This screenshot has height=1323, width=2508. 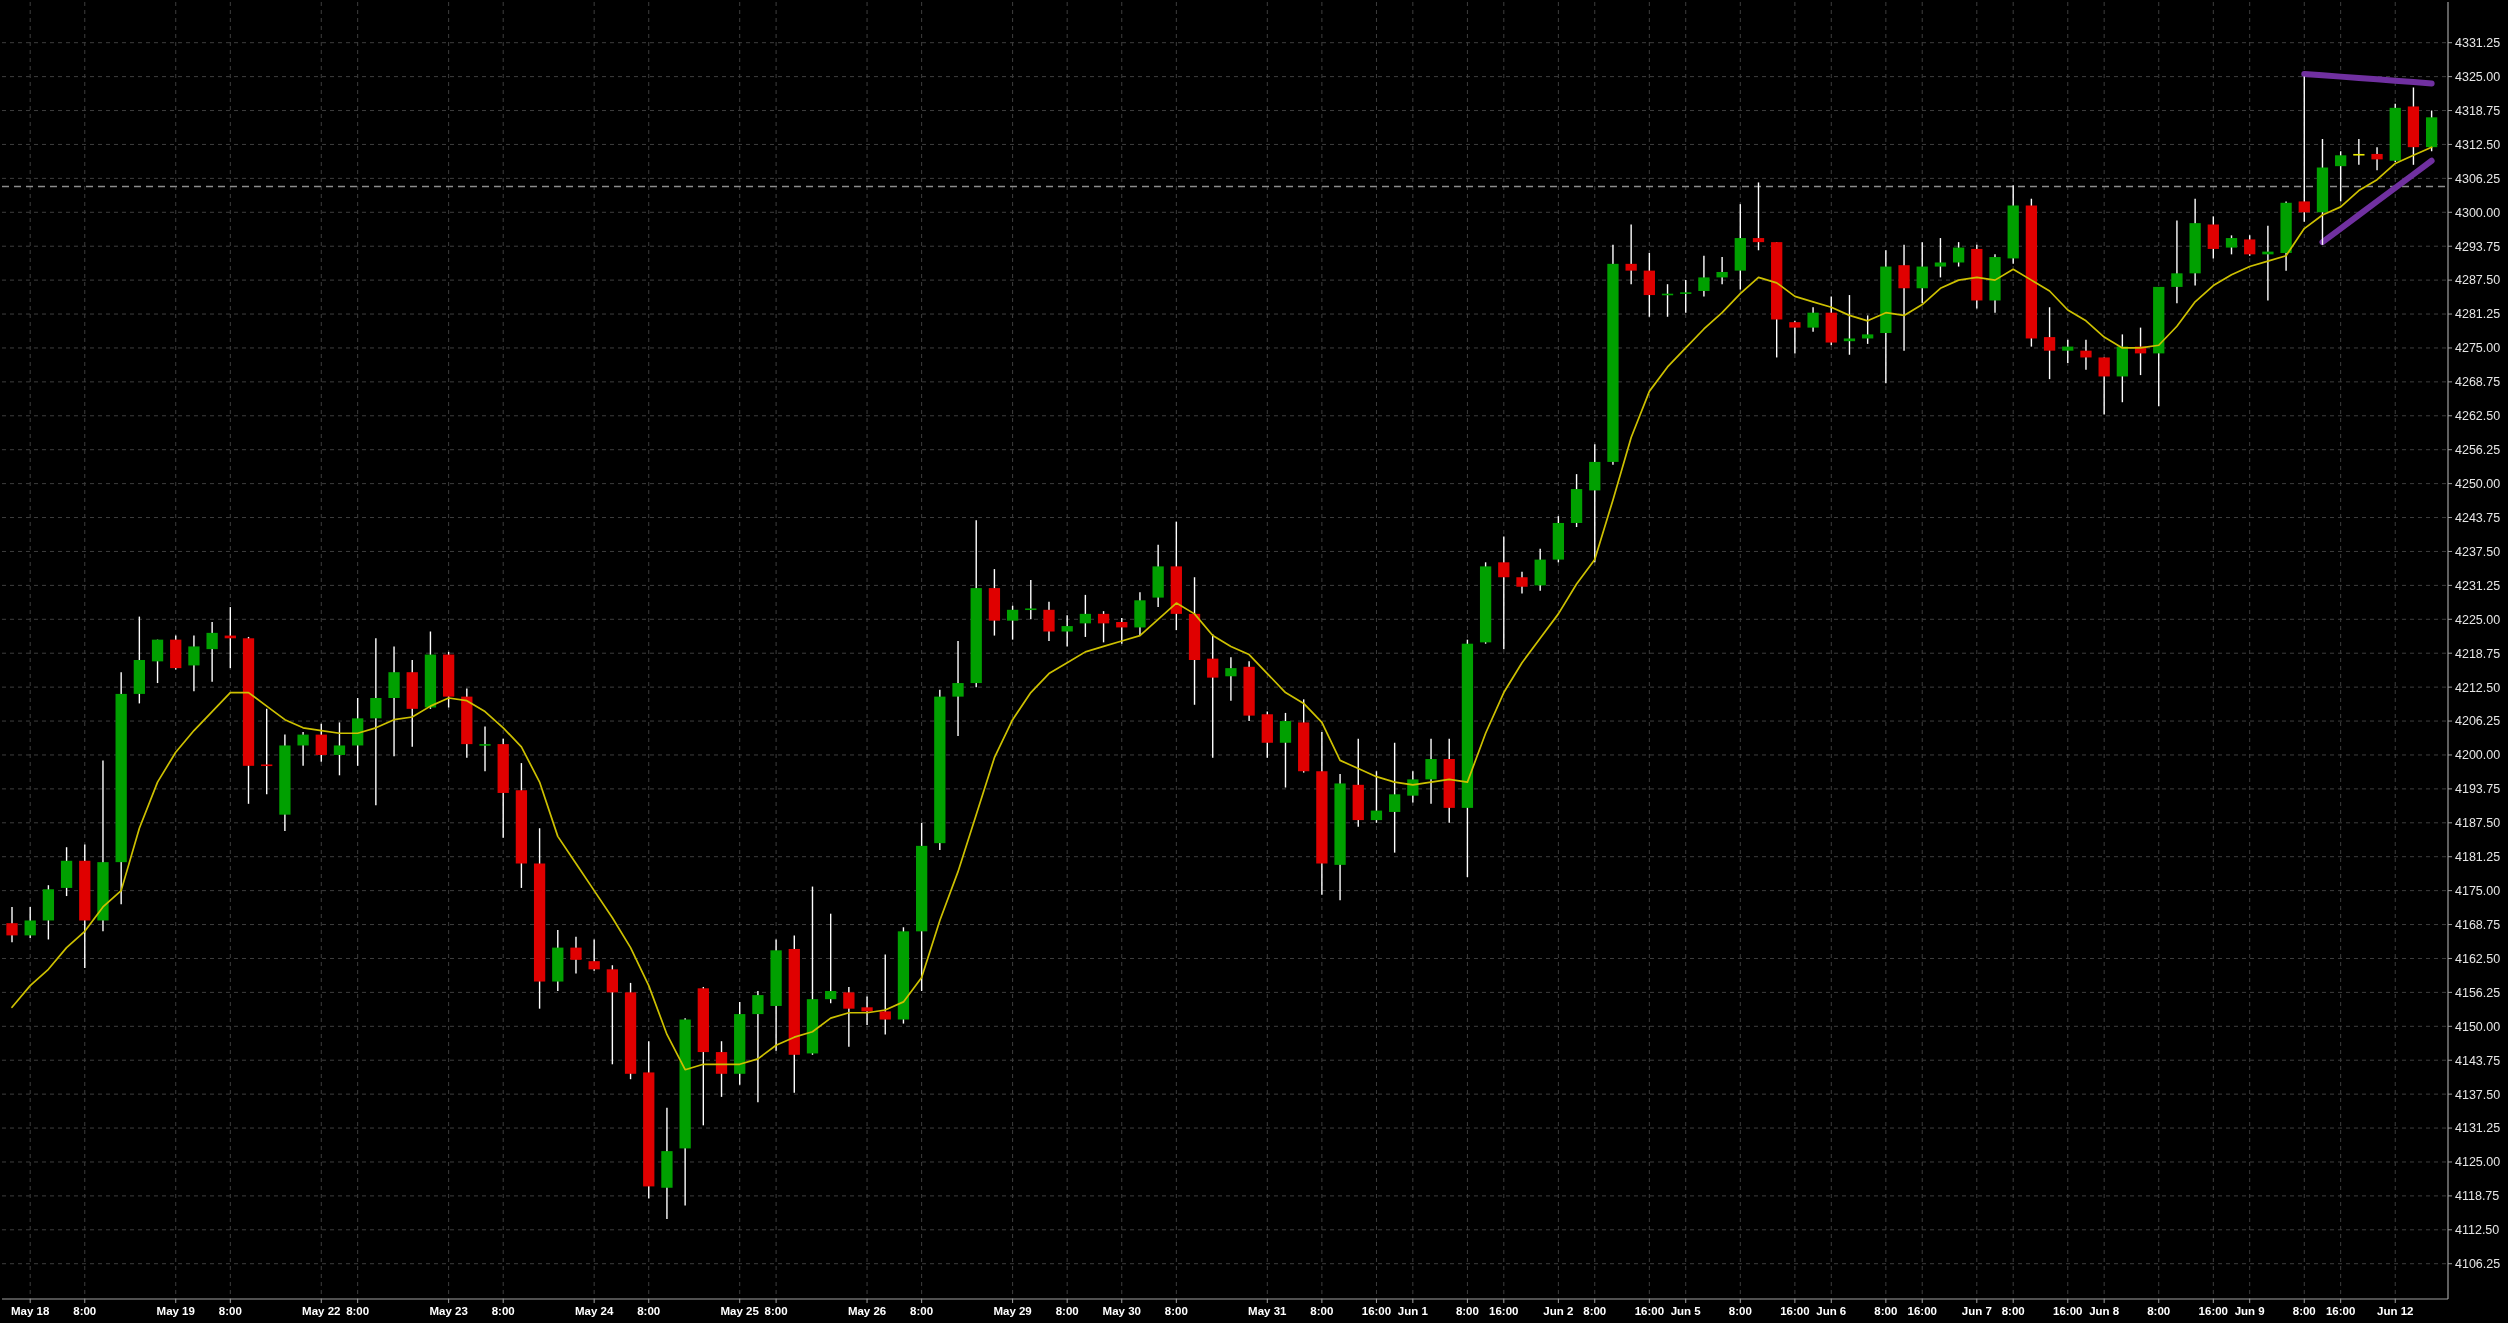 What do you see at coordinates (1976, 1311) in the screenshot?
I see `x-tick-label: Jun 7` at bounding box center [1976, 1311].